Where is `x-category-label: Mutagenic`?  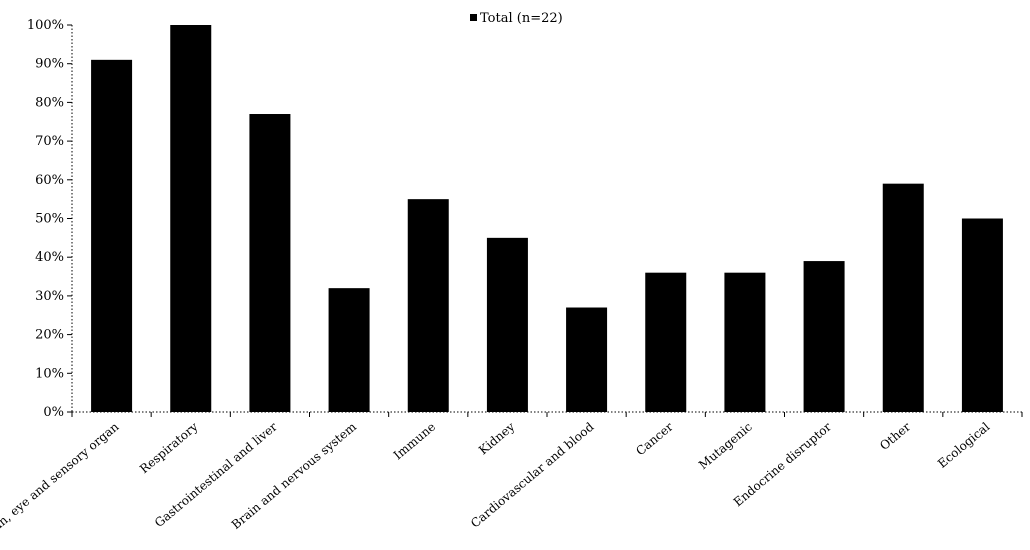
x-category-label: Mutagenic is located at coordinates (725, 445).